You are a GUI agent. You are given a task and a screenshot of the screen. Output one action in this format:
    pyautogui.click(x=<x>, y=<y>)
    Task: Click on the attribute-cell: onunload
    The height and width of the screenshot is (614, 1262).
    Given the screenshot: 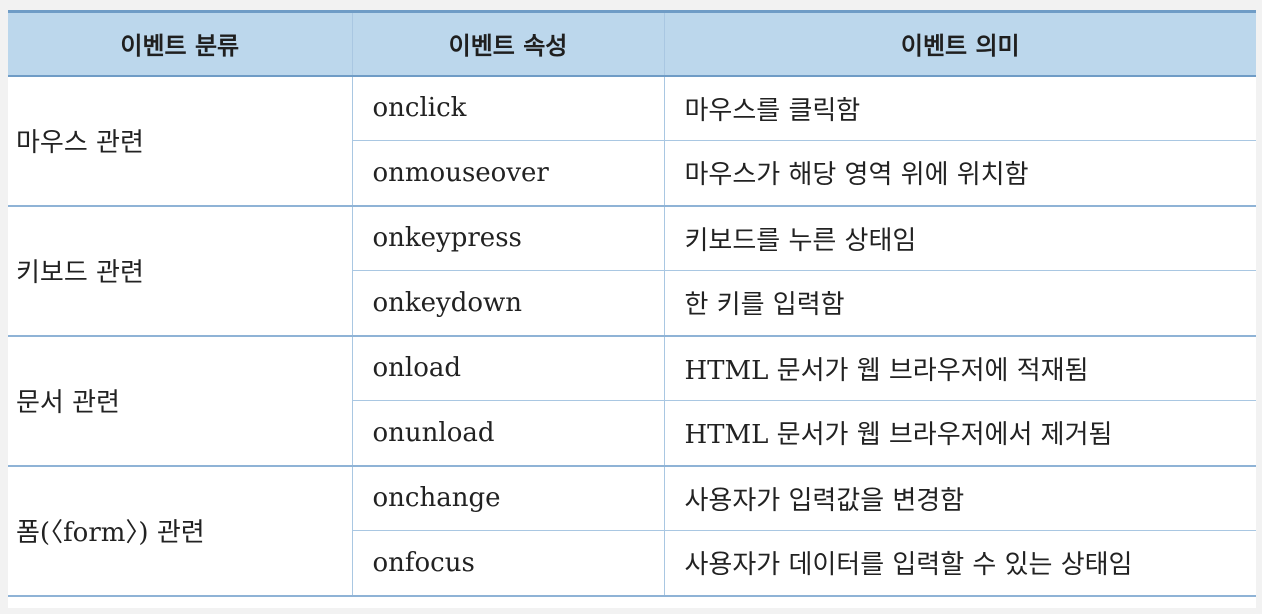 What is the action you would take?
    pyautogui.click(x=507, y=433)
    